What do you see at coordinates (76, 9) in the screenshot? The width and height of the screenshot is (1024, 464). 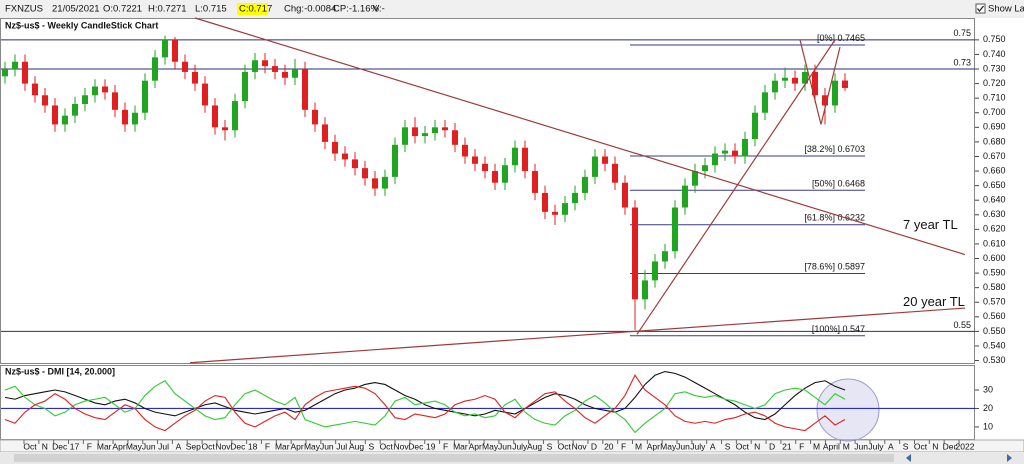 I see `date: 21/05/2021` at bounding box center [76, 9].